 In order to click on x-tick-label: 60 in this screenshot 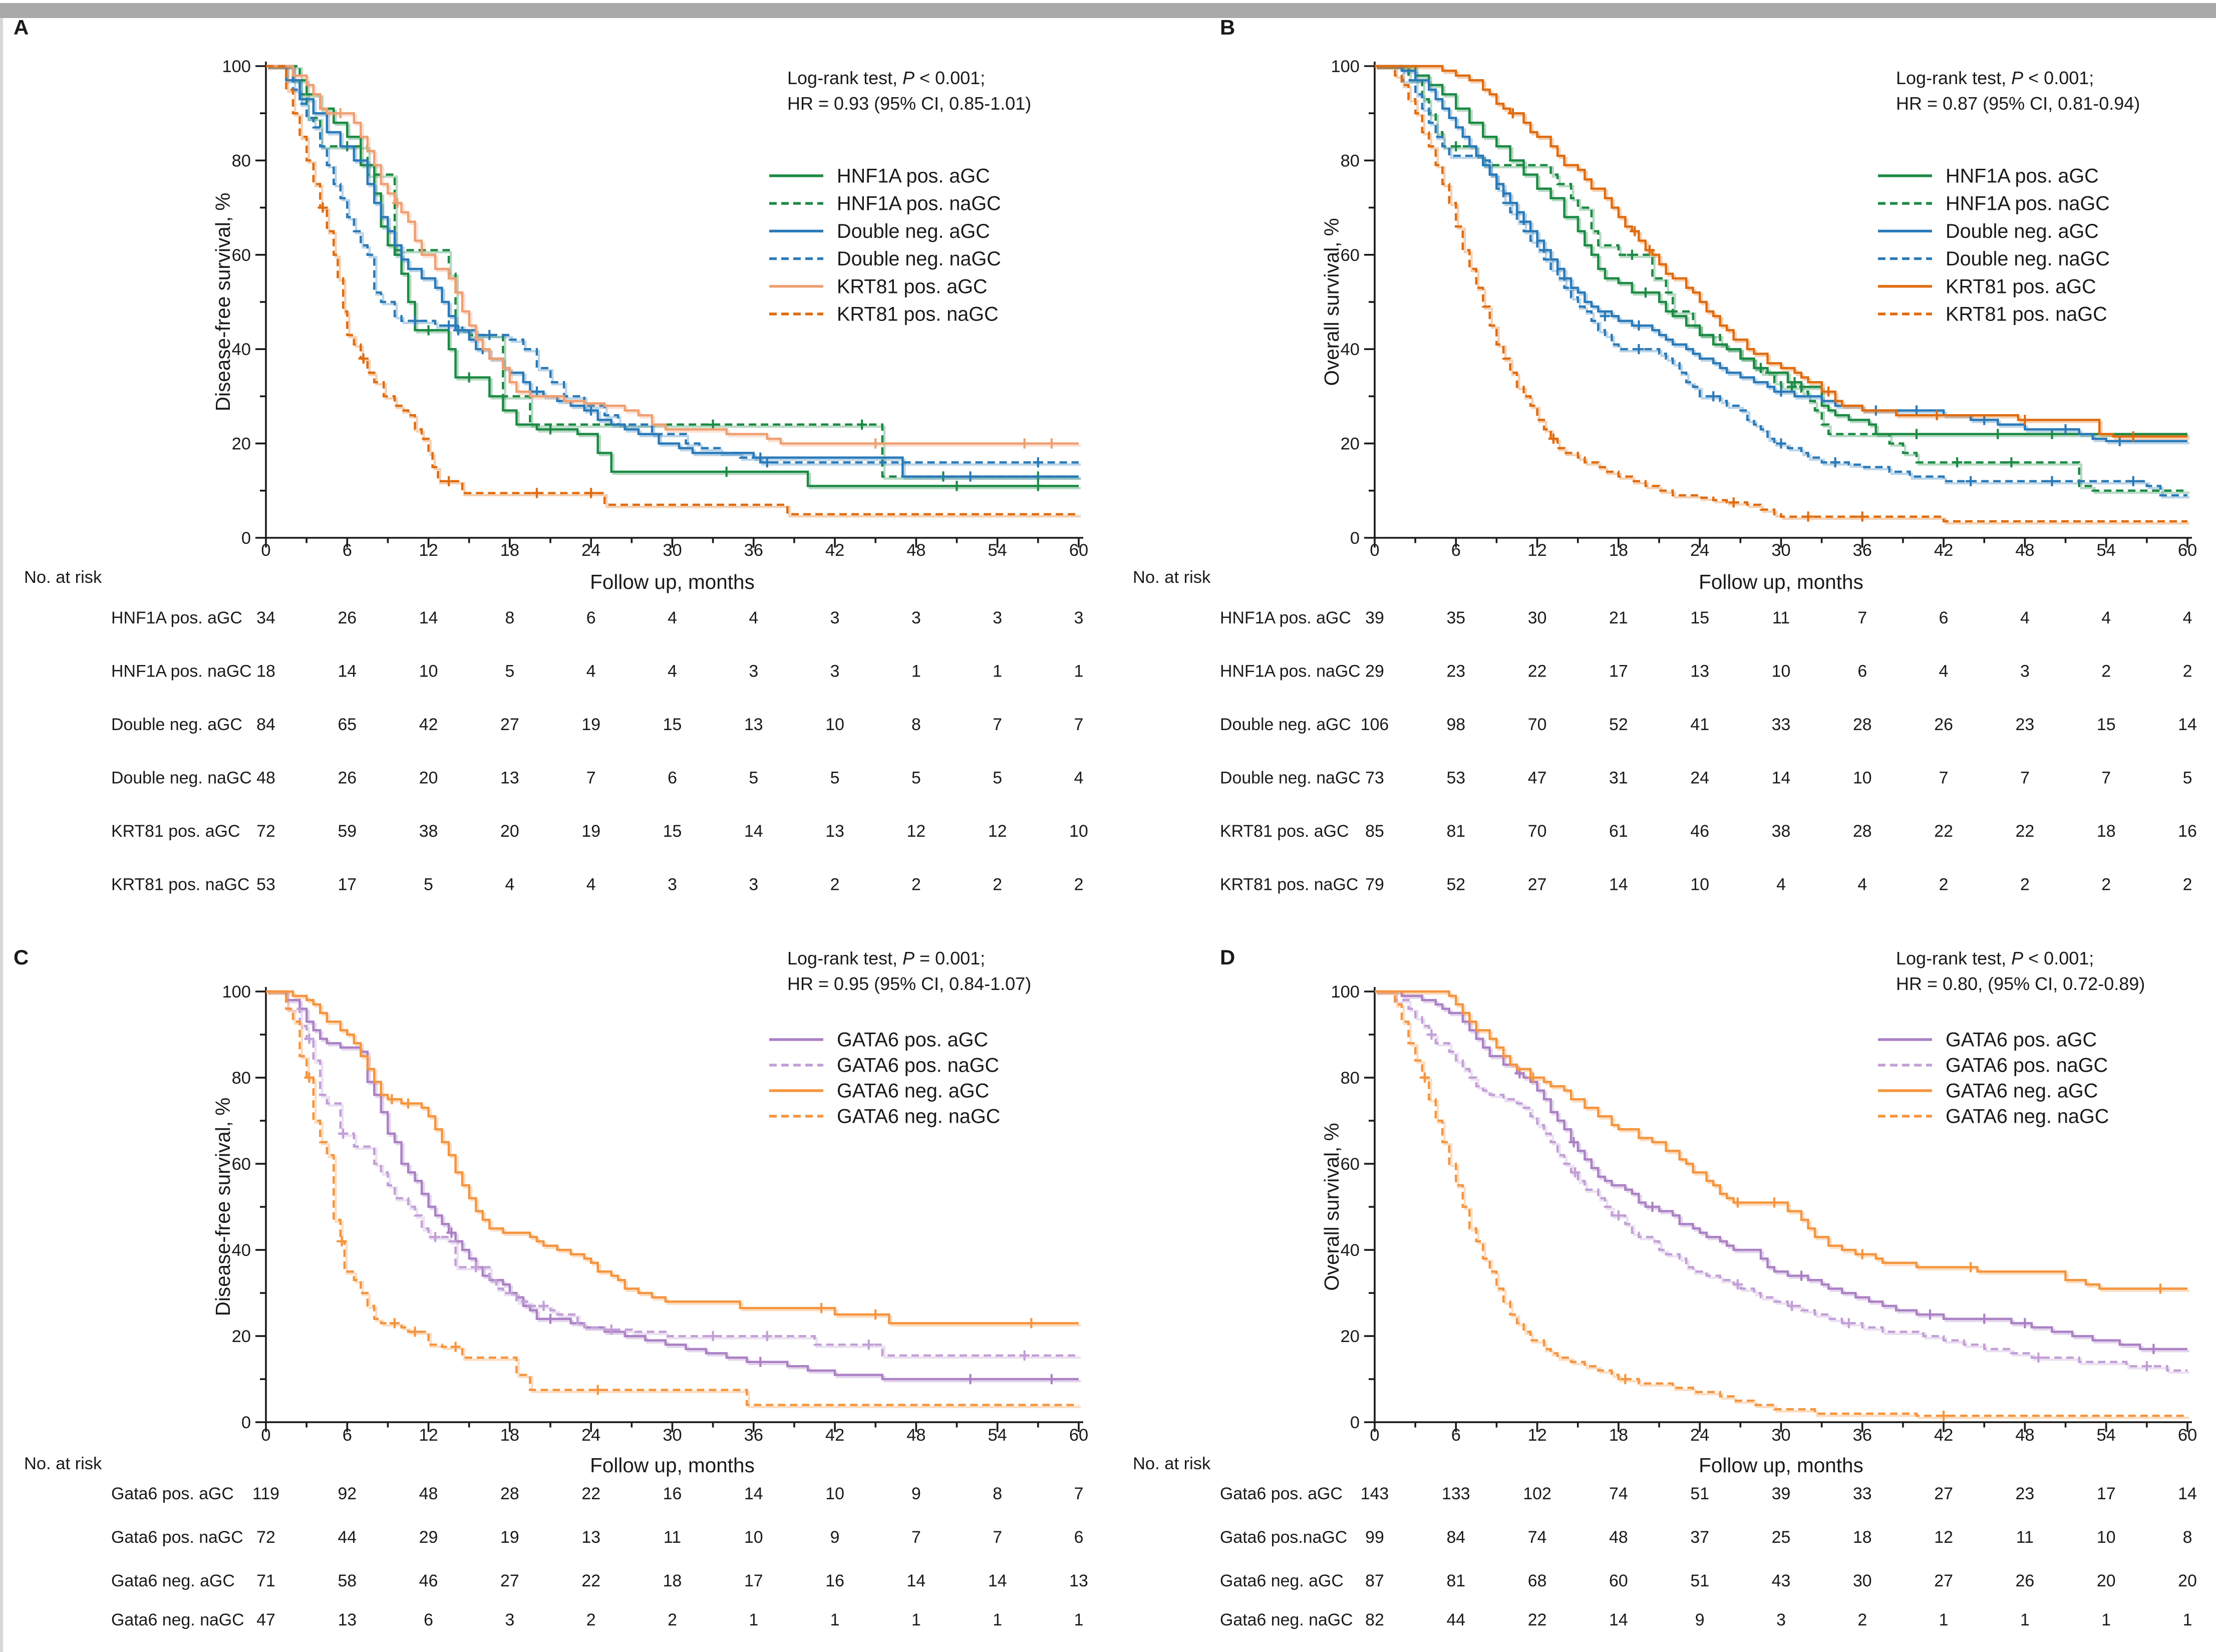, I will do `click(1078, 1435)`.